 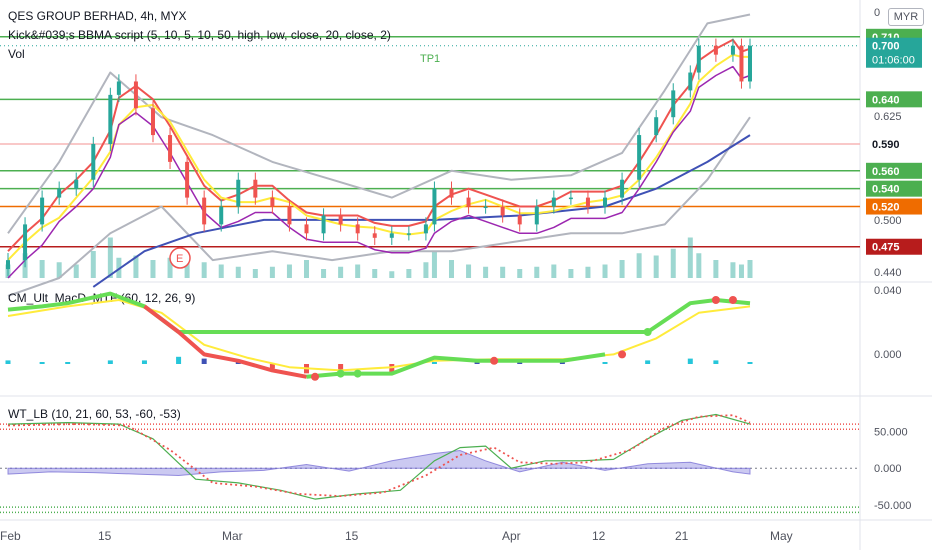 What do you see at coordinates (886, 145) in the screenshot?
I see `level-label: 0.590` at bounding box center [886, 145].